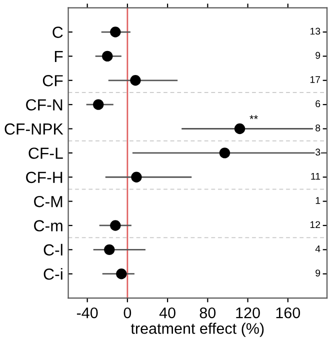 This screenshot has height=341, width=333. What do you see at coordinates (315, 176) in the screenshot?
I see `annotation: 11` at bounding box center [315, 176].